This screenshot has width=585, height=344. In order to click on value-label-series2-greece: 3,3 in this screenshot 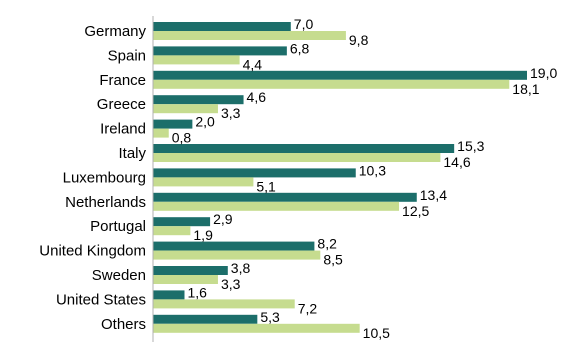, I will do `click(231, 113)`.